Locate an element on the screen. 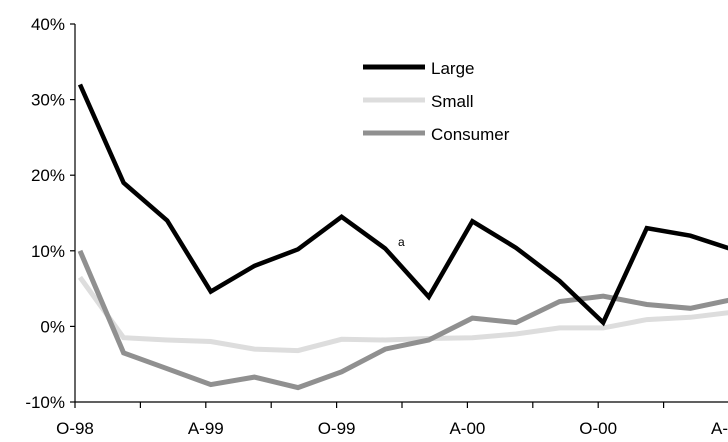 The image size is (728, 442). y-tick-label: 40% is located at coordinates (48, 24).